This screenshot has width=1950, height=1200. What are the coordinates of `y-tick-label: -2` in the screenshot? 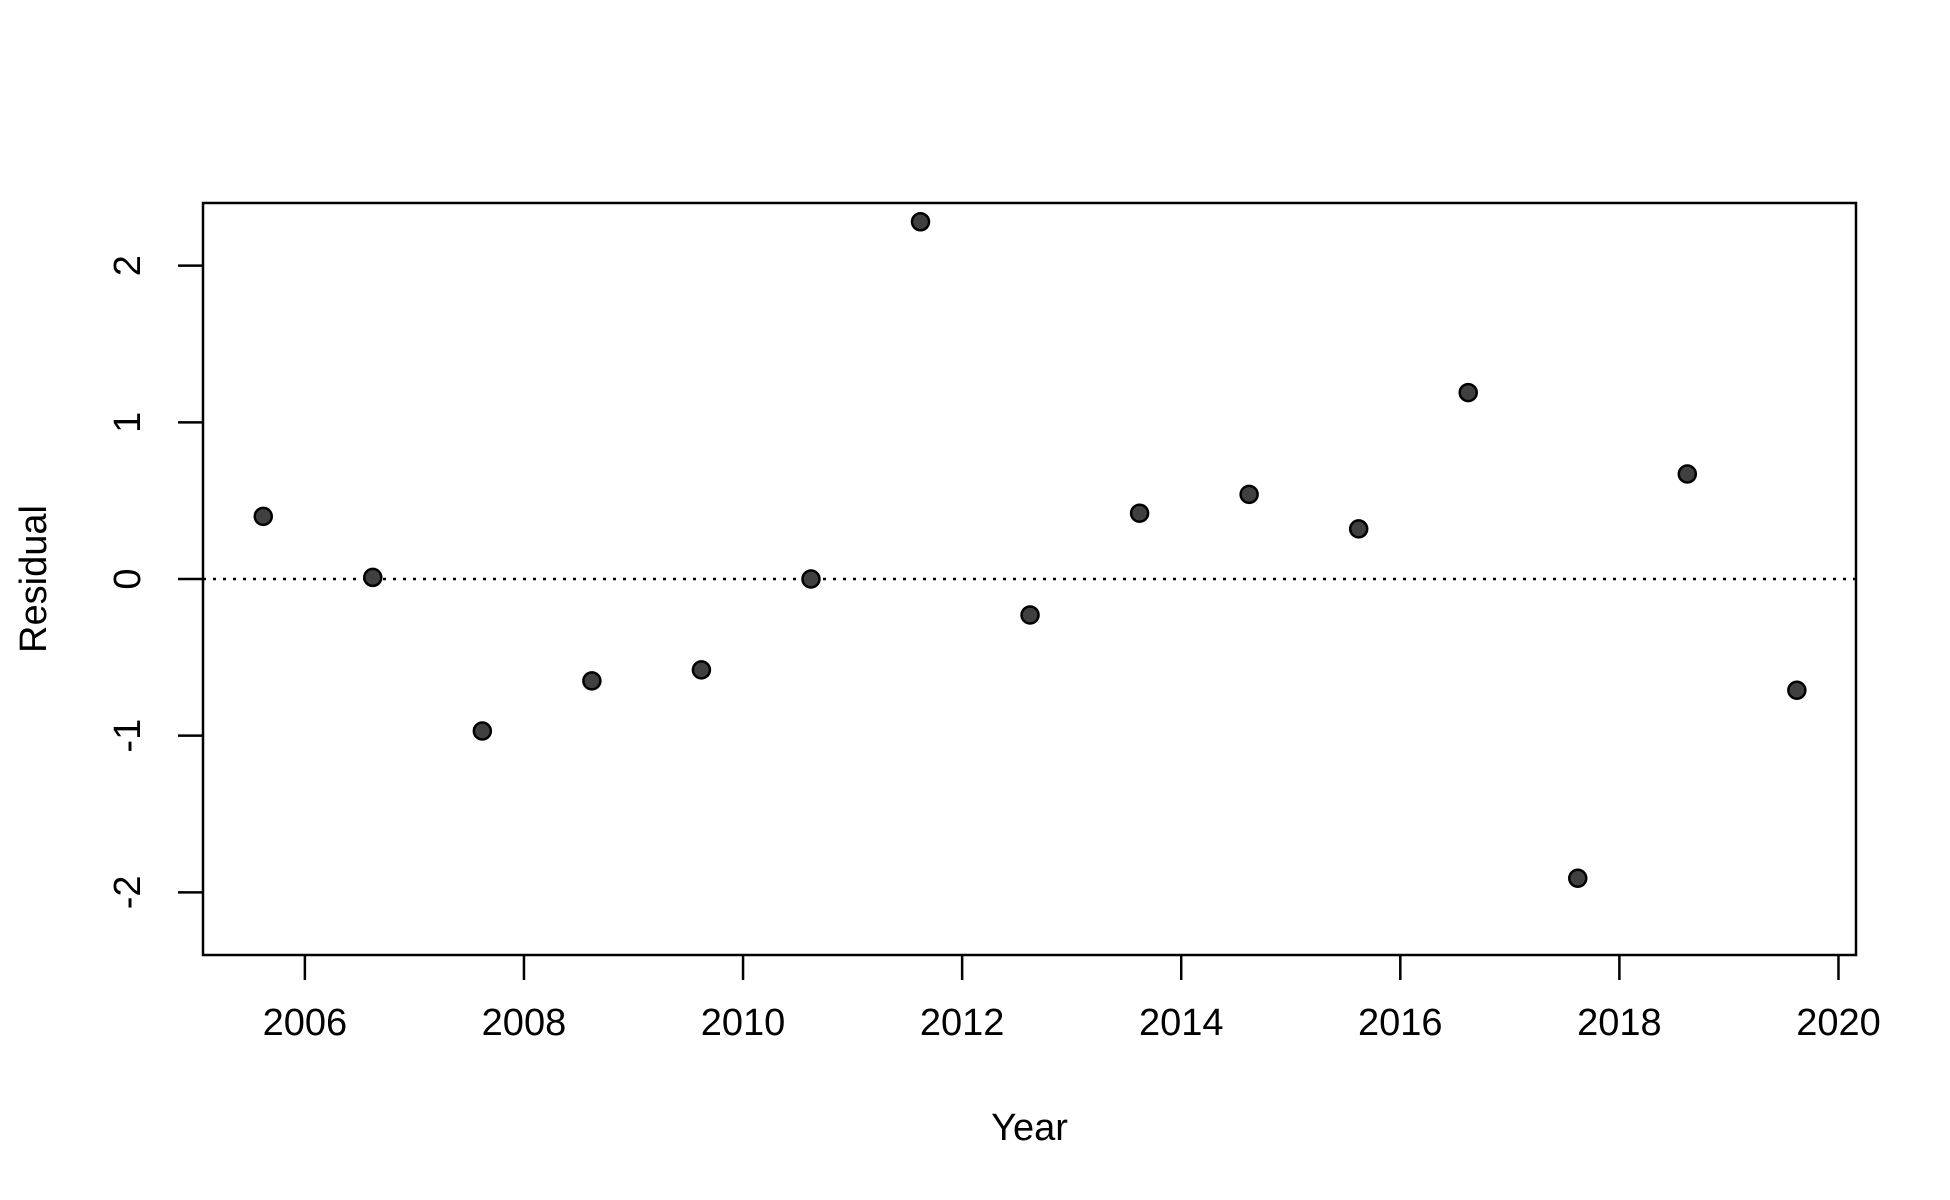 It's located at (128, 892).